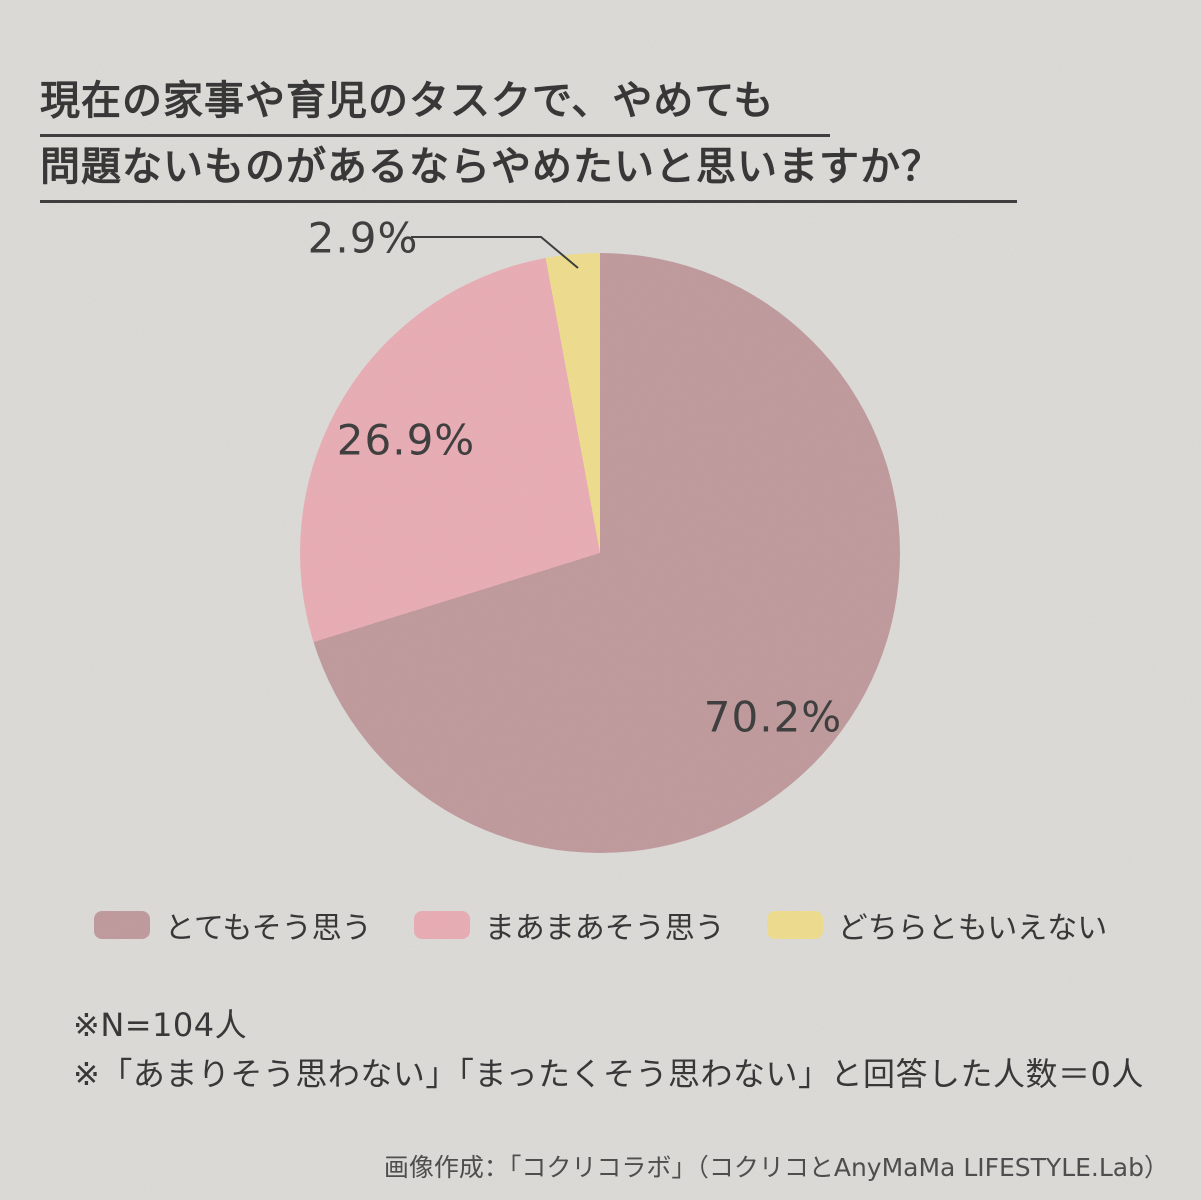  What do you see at coordinates (528, 173) in the screenshot?
I see `page-title-line2: 問題ないものがあるならやめたいと思いますか？` at bounding box center [528, 173].